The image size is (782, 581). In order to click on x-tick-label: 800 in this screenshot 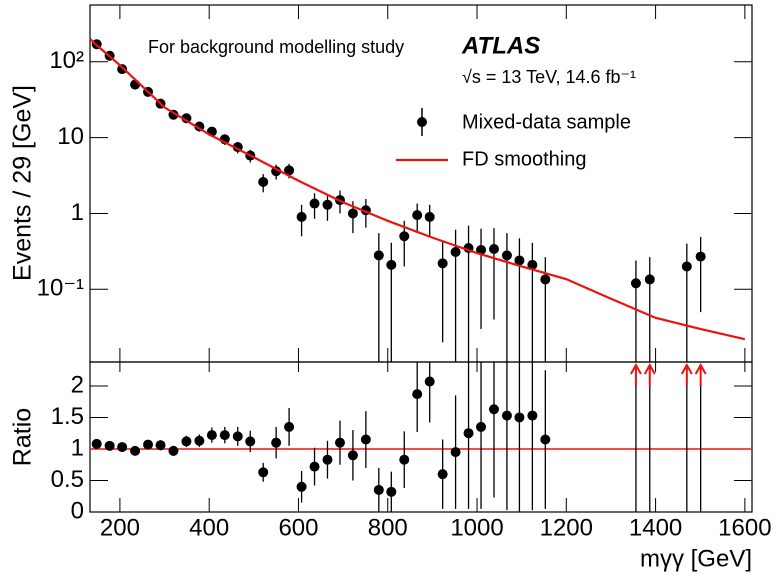, I will do `click(388, 527)`.